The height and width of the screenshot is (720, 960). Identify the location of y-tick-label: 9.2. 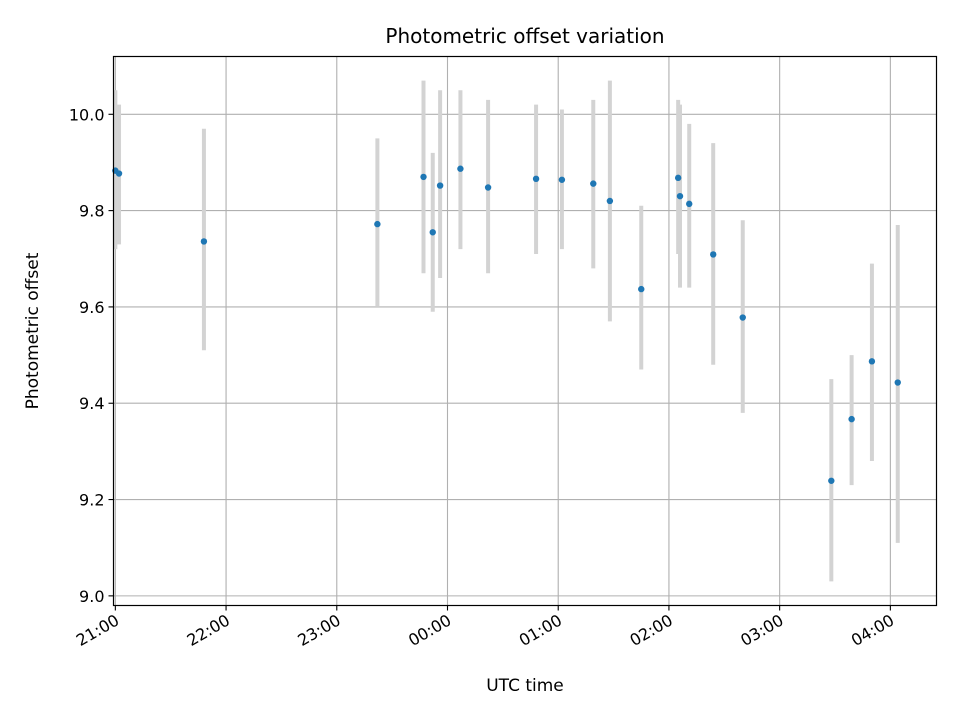
(91, 500).